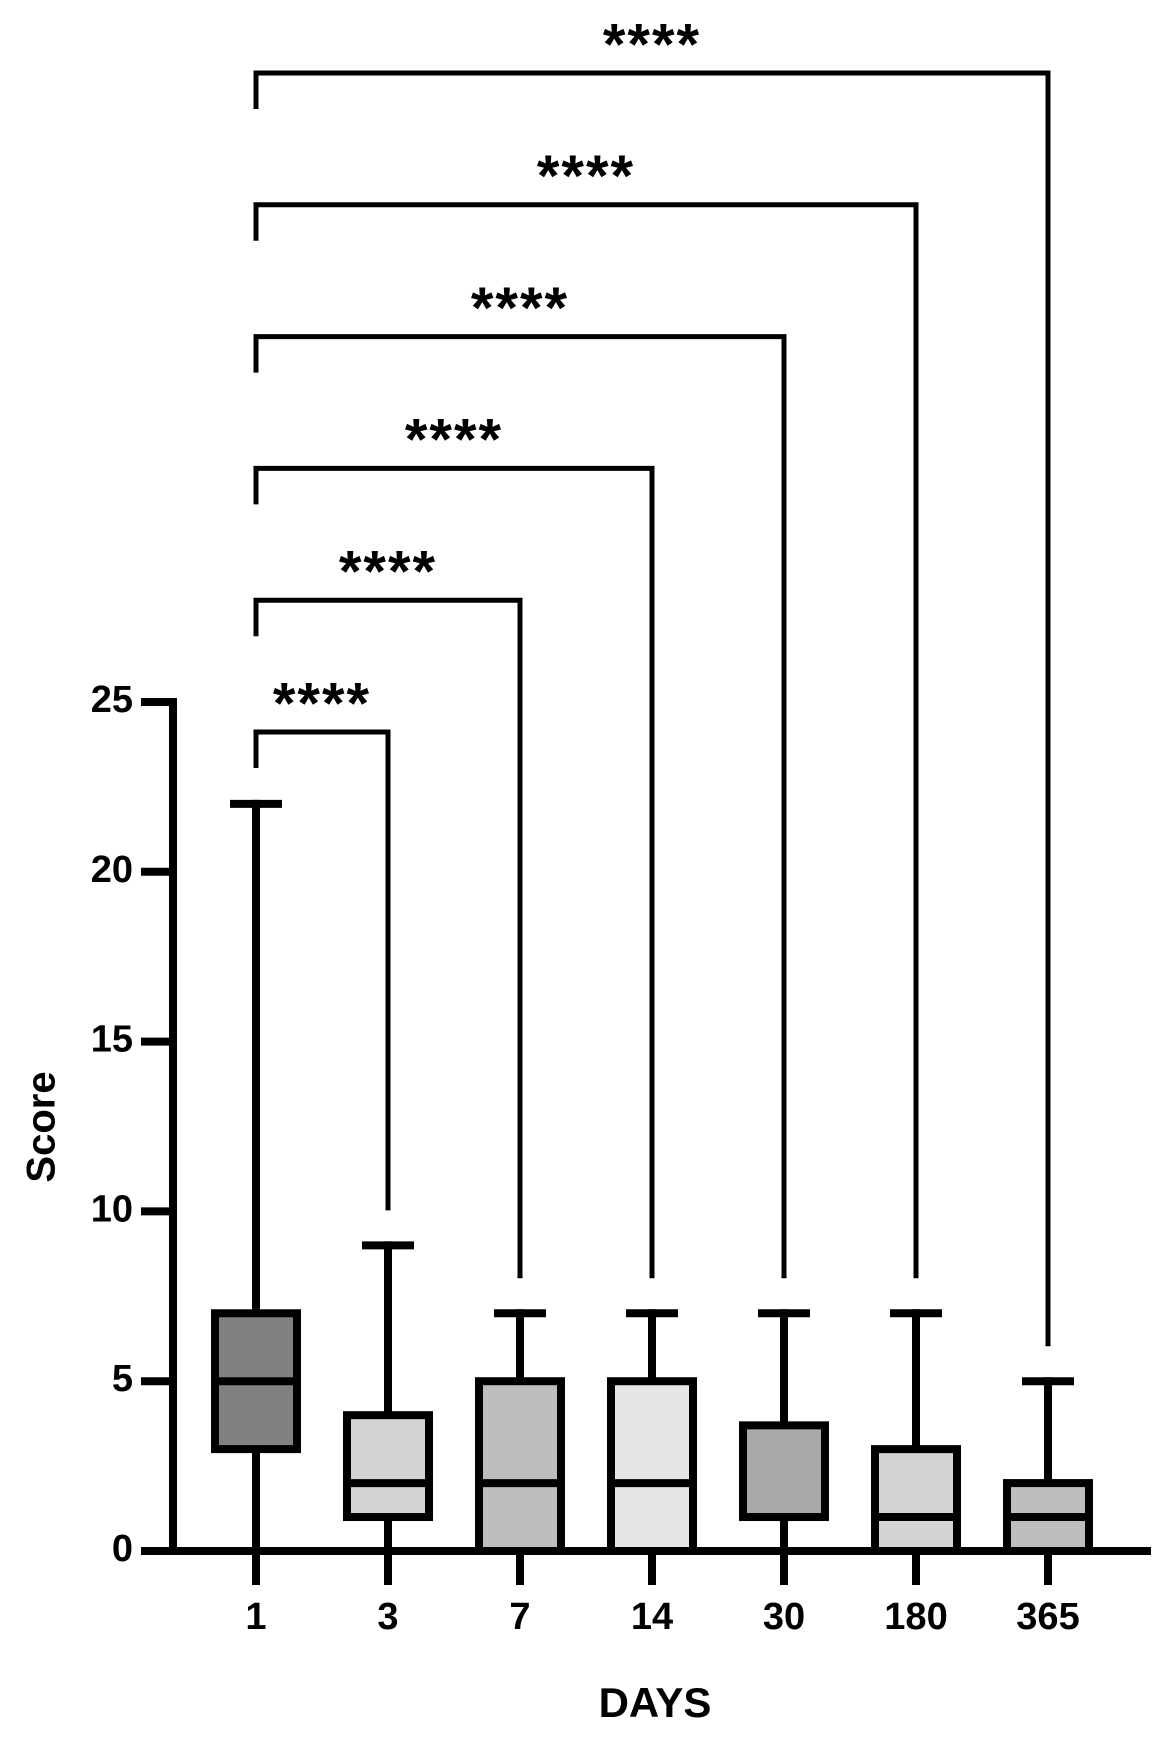 This screenshot has width=1170, height=1746. Describe the element at coordinates (784, 1617) in the screenshot. I see `x-tick-label: 30` at that location.